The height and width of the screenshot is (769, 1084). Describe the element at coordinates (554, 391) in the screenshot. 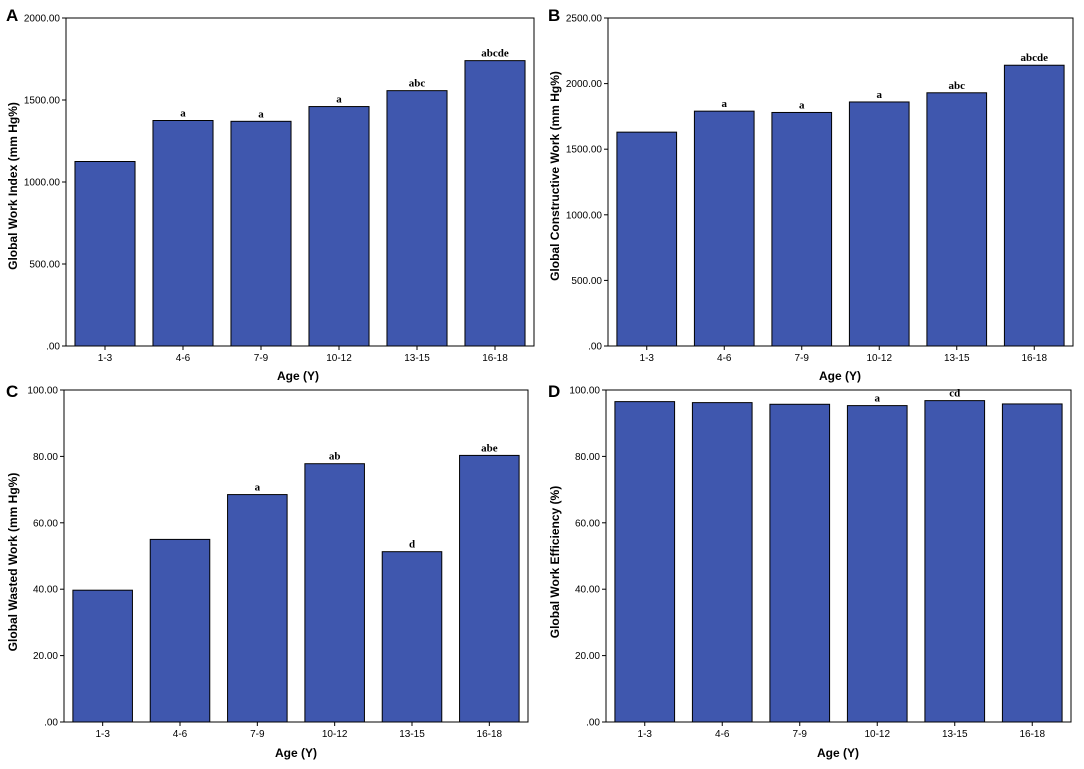

I see `panel-letter: D` at that location.